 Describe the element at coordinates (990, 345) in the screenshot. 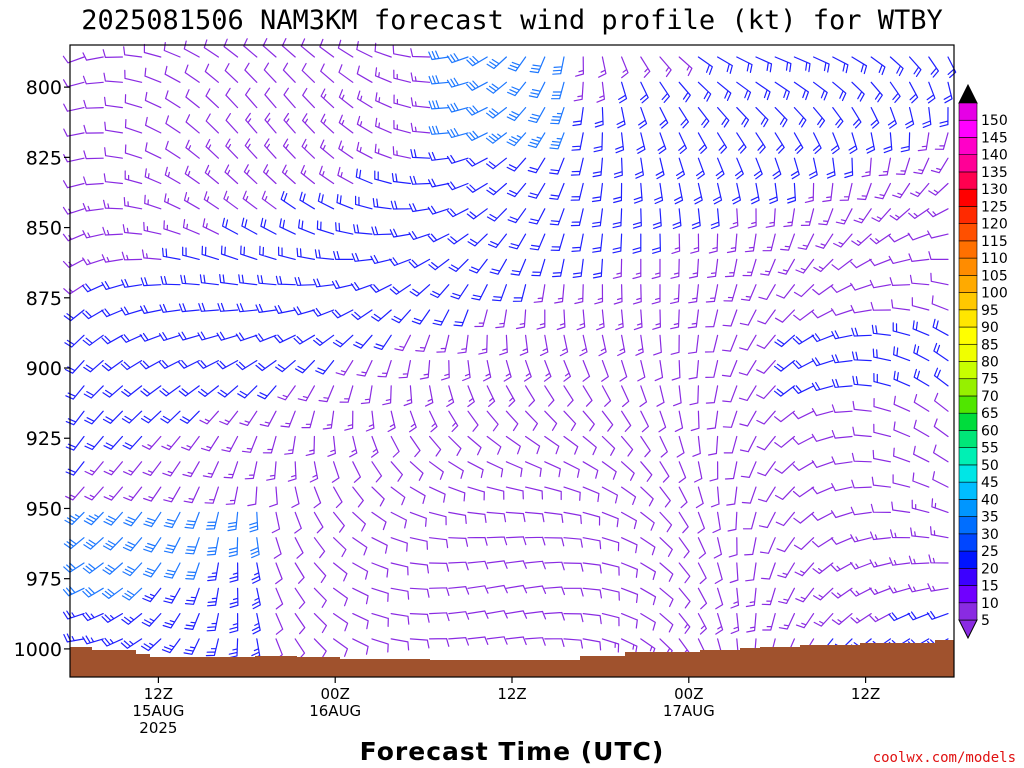

I see `colorbar-label: 85` at that location.